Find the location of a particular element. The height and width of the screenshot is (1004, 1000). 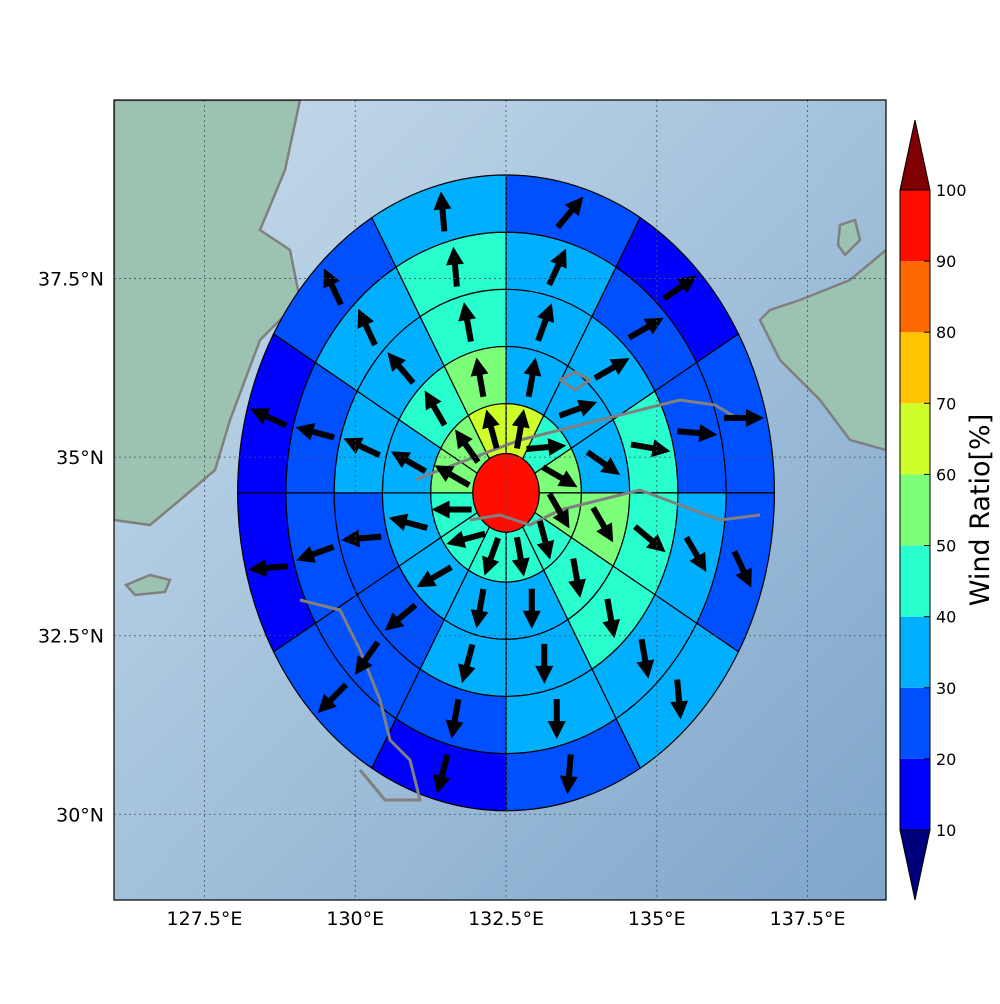

arrow-ring1-s9 is located at coordinates (451, 509).